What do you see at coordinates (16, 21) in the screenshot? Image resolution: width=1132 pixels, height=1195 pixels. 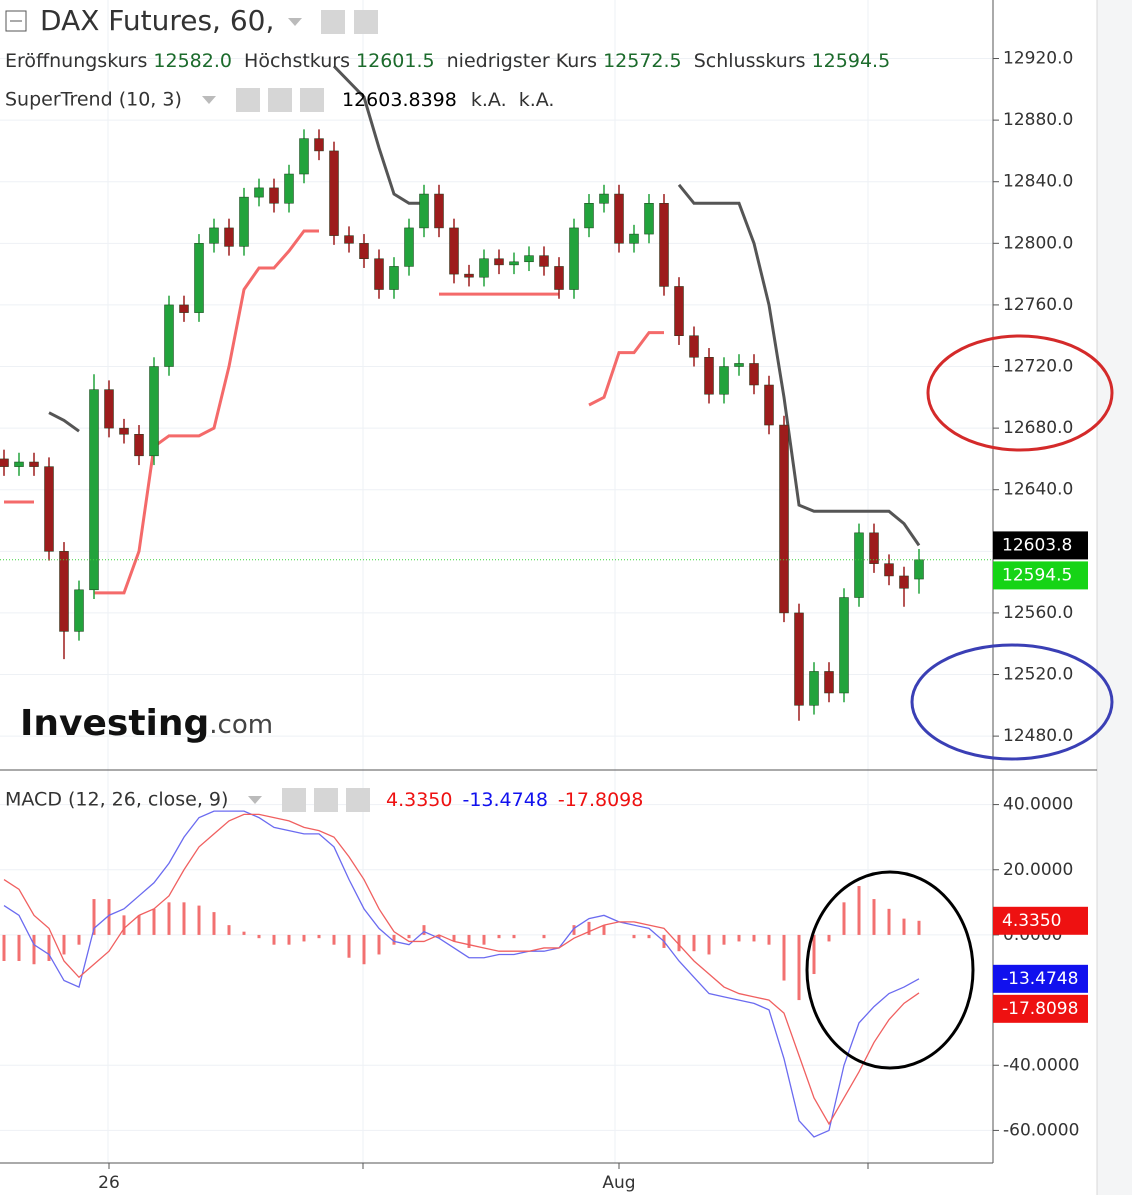 I see `collapse-icon` at bounding box center [16, 21].